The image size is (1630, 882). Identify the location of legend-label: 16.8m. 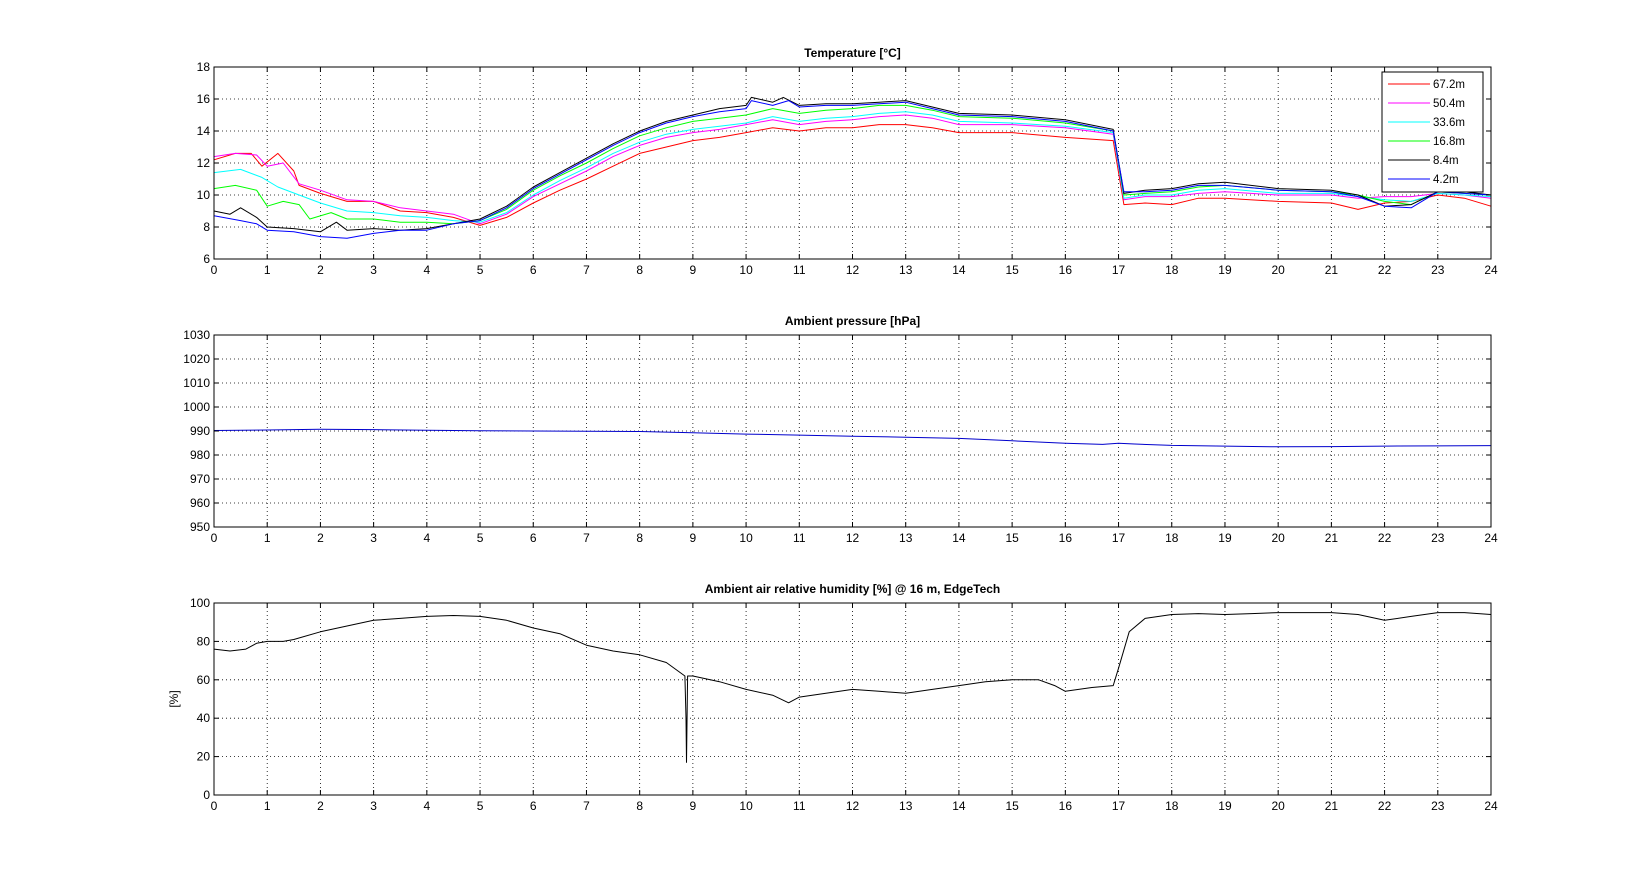
(1449, 142).